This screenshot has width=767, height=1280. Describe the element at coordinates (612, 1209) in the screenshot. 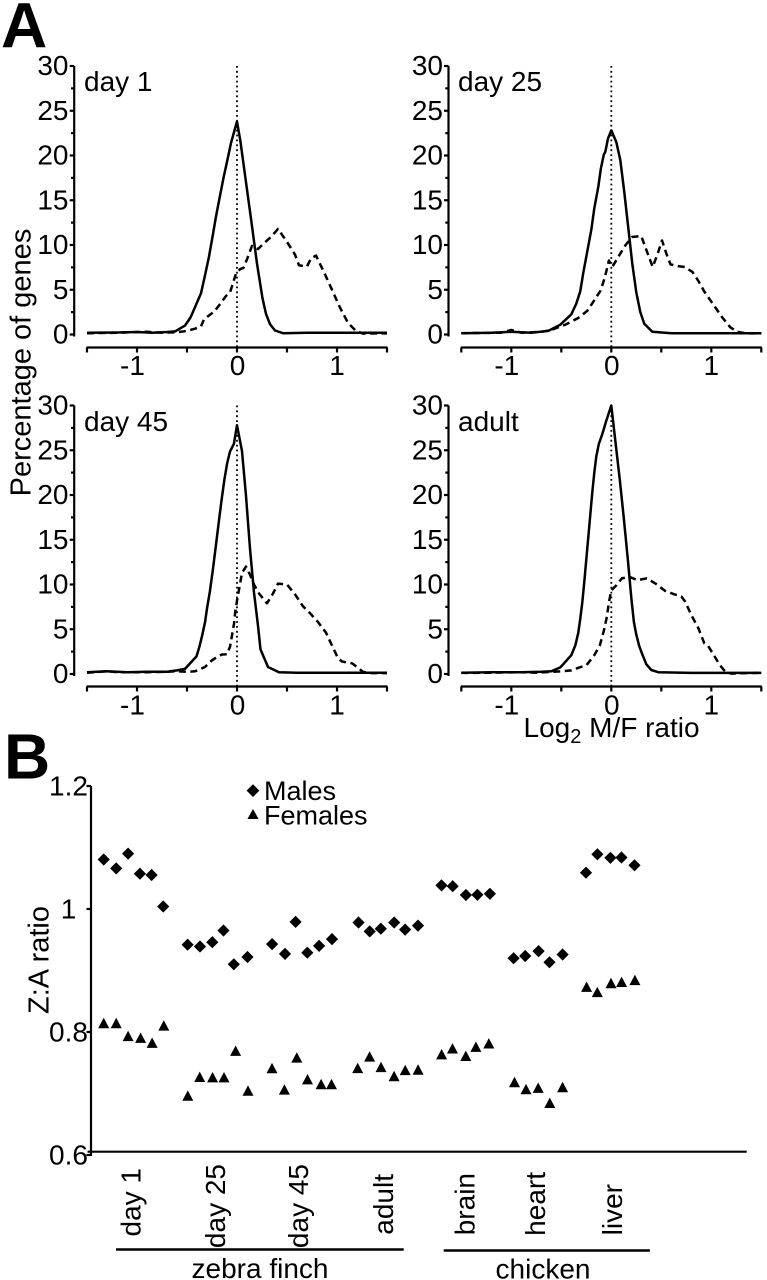

I see `svg-text: liver` at that location.